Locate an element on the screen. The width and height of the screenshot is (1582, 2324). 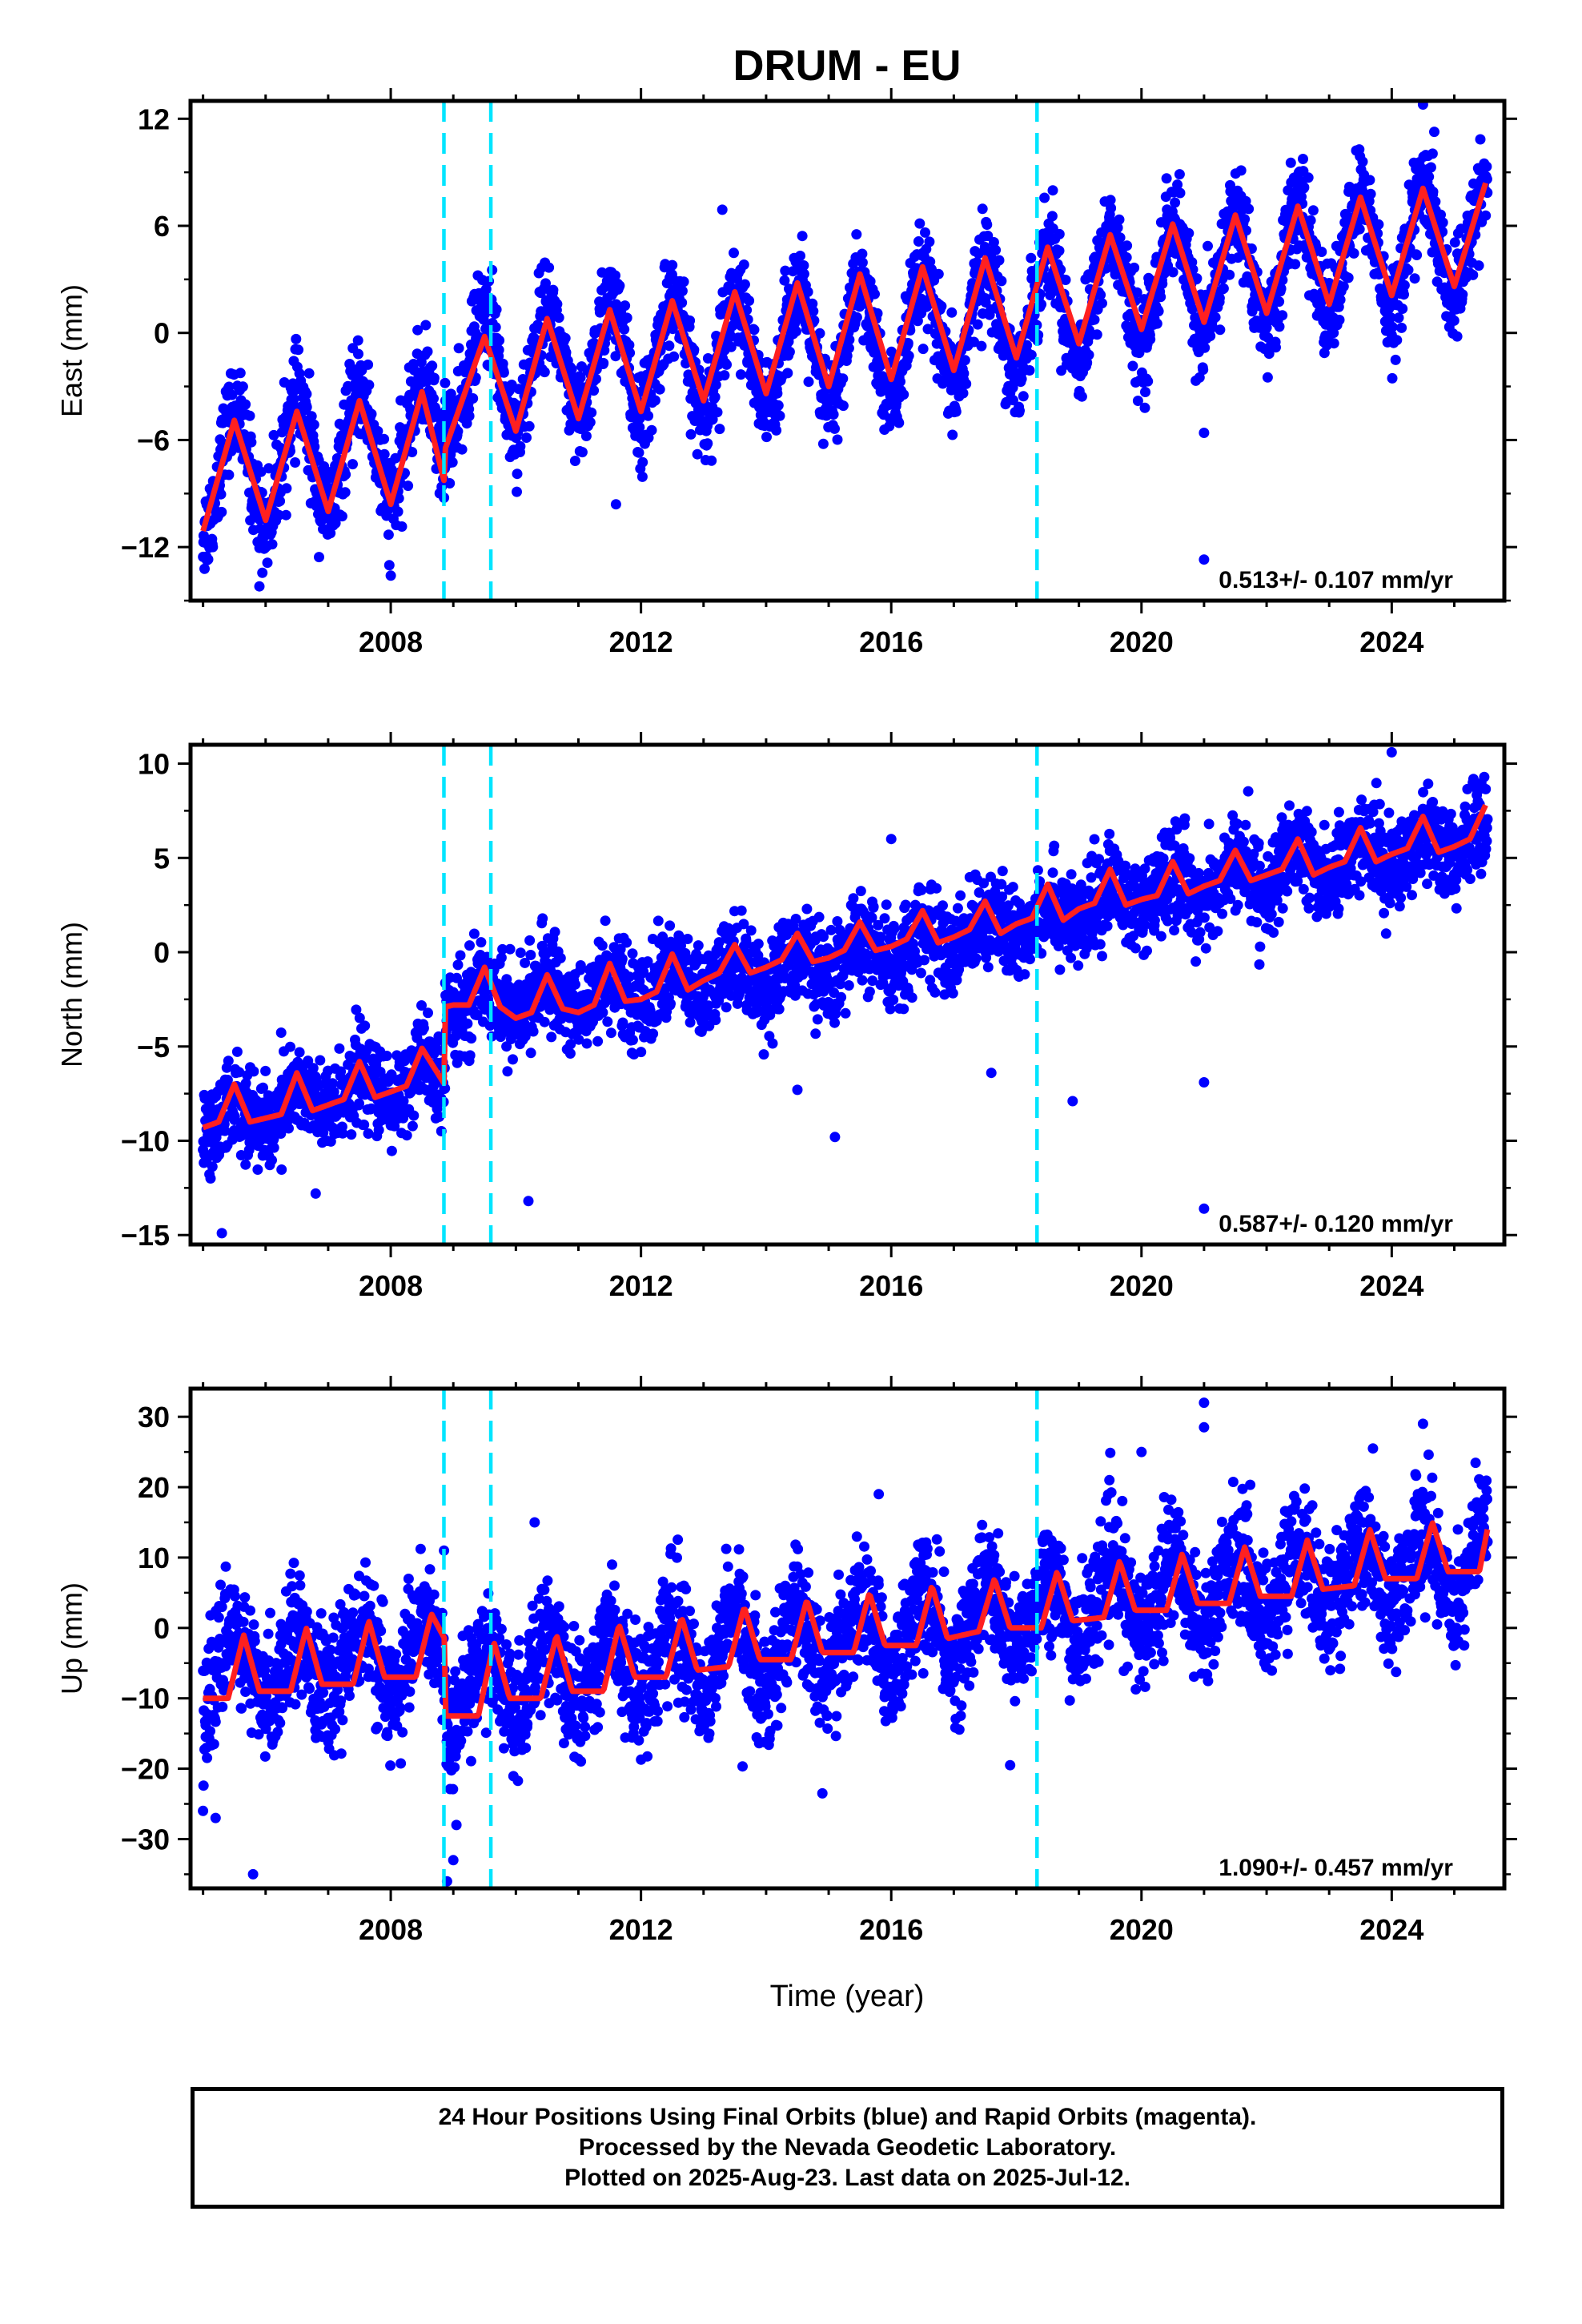
x-tick-label: 2020 is located at coordinates (1142, 641).